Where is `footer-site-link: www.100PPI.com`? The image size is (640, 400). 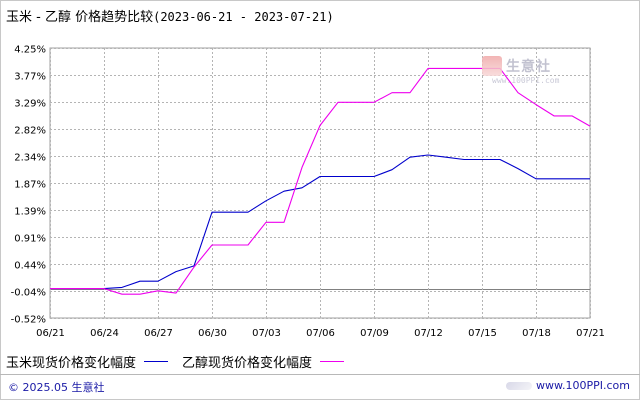 footer-site-link: www.100PPI.com is located at coordinates (583, 385).